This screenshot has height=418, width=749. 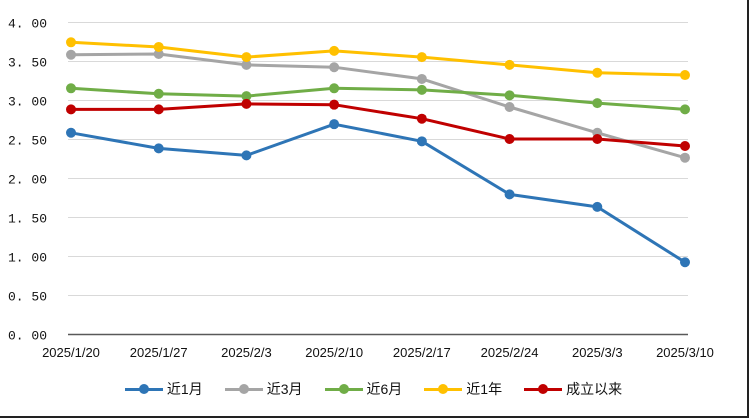 I want to click on y-tick-label: 4. 00, so click(x=27, y=24).